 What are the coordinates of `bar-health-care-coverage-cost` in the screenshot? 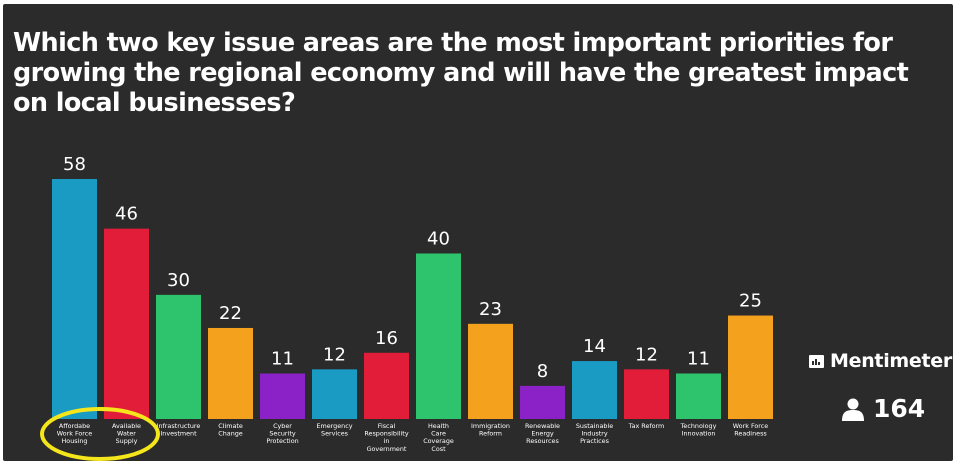 It's located at (438, 336).